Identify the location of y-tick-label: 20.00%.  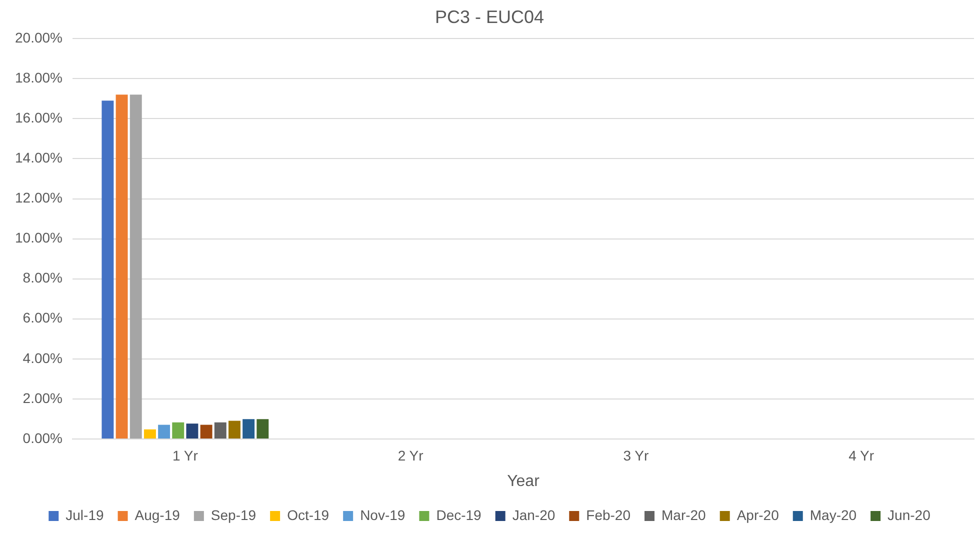
(38, 37).